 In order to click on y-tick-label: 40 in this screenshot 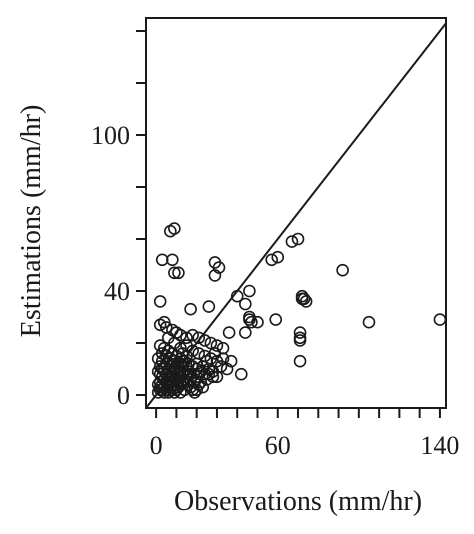, I will do `click(117, 291)`.